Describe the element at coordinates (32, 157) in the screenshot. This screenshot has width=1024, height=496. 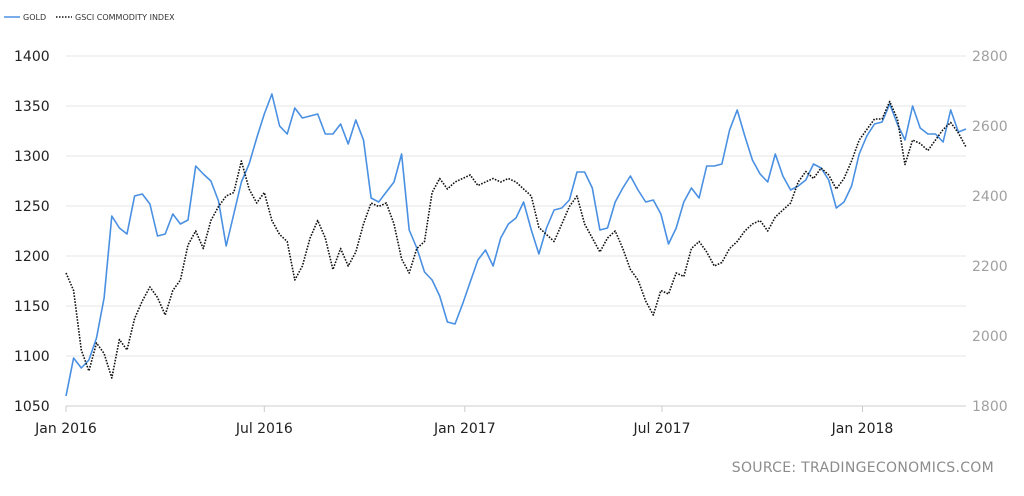
I see `y-left-tick-label: 1300` at that location.